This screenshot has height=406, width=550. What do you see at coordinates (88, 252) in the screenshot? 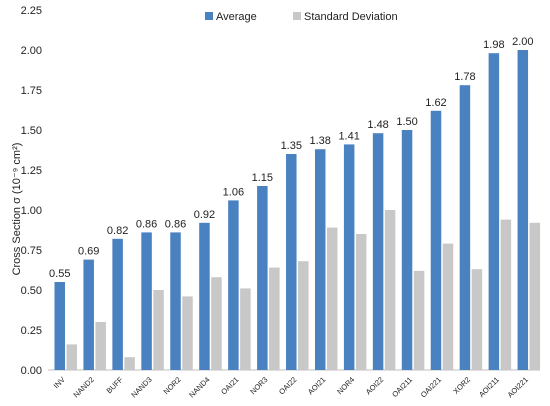
I see `data-label-average: 0.69` at bounding box center [88, 252].